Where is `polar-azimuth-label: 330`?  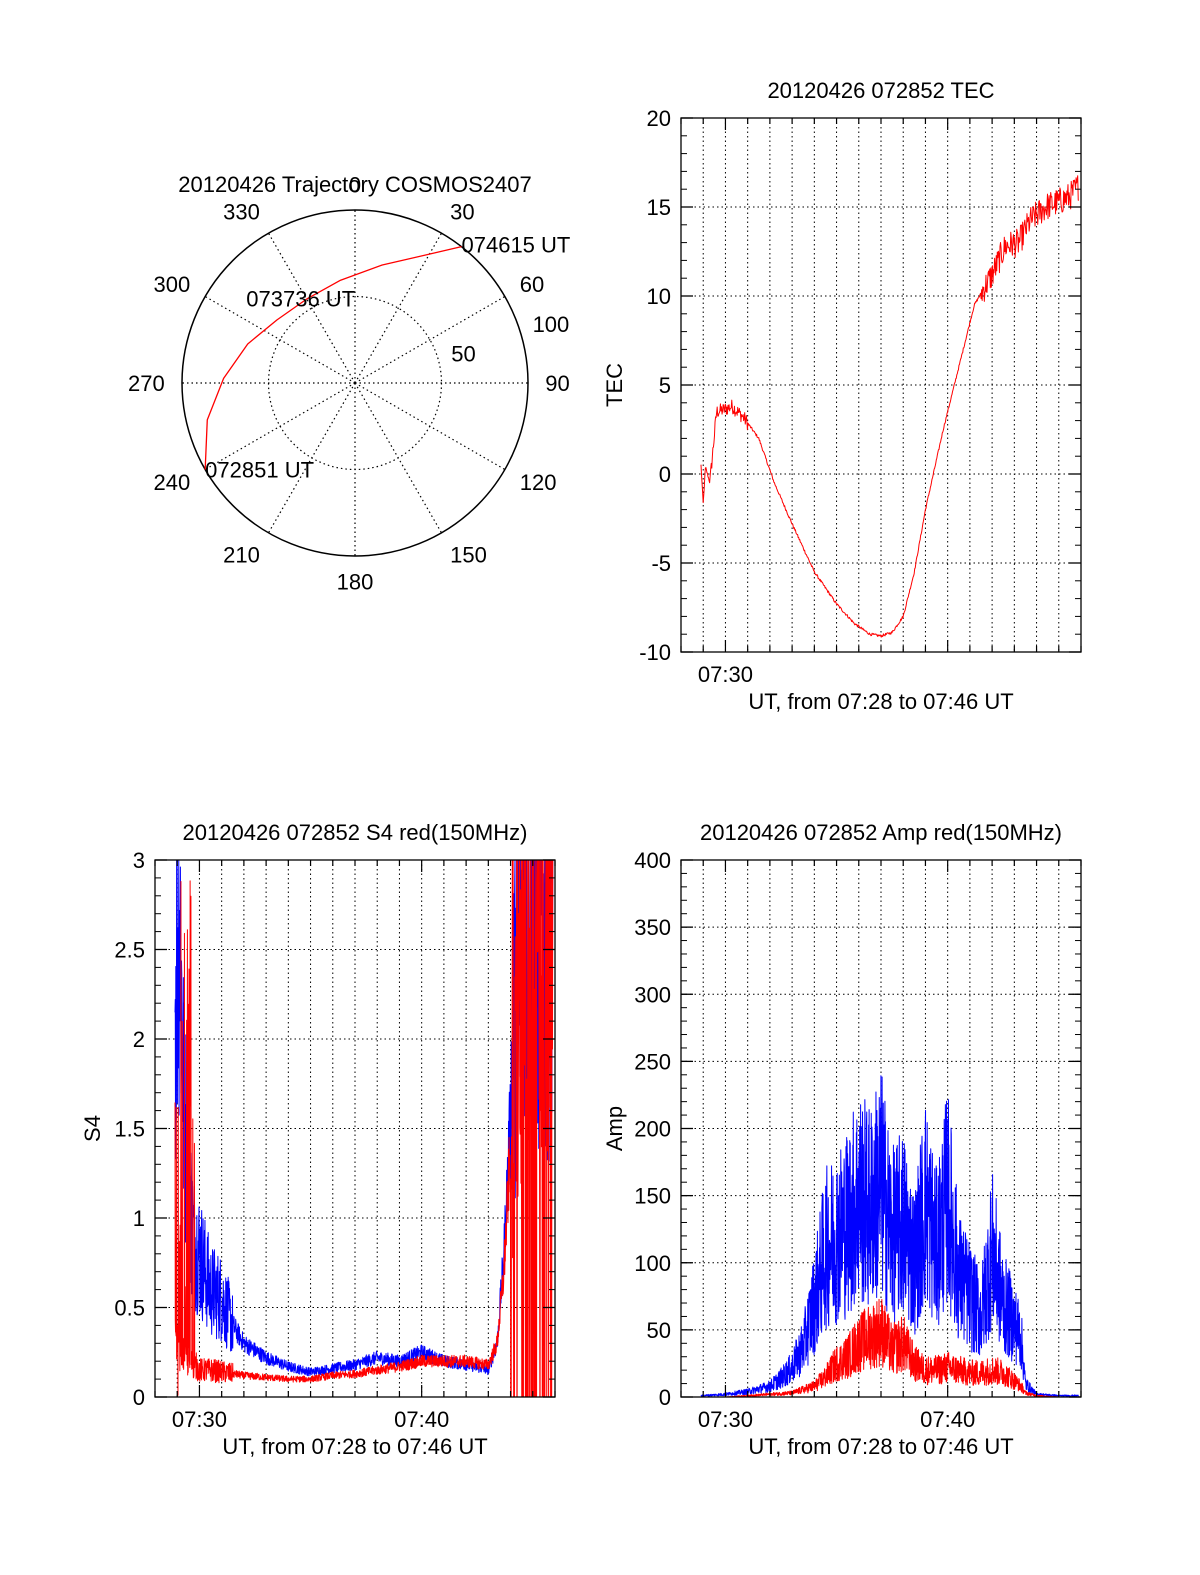
polar-azimuth-label: 330 is located at coordinates (241, 211).